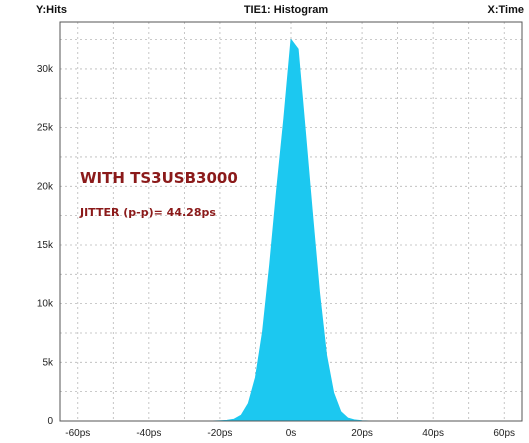 The image size is (529, 443). I want to click on y-tick-label: 25k, so click(45, 128).